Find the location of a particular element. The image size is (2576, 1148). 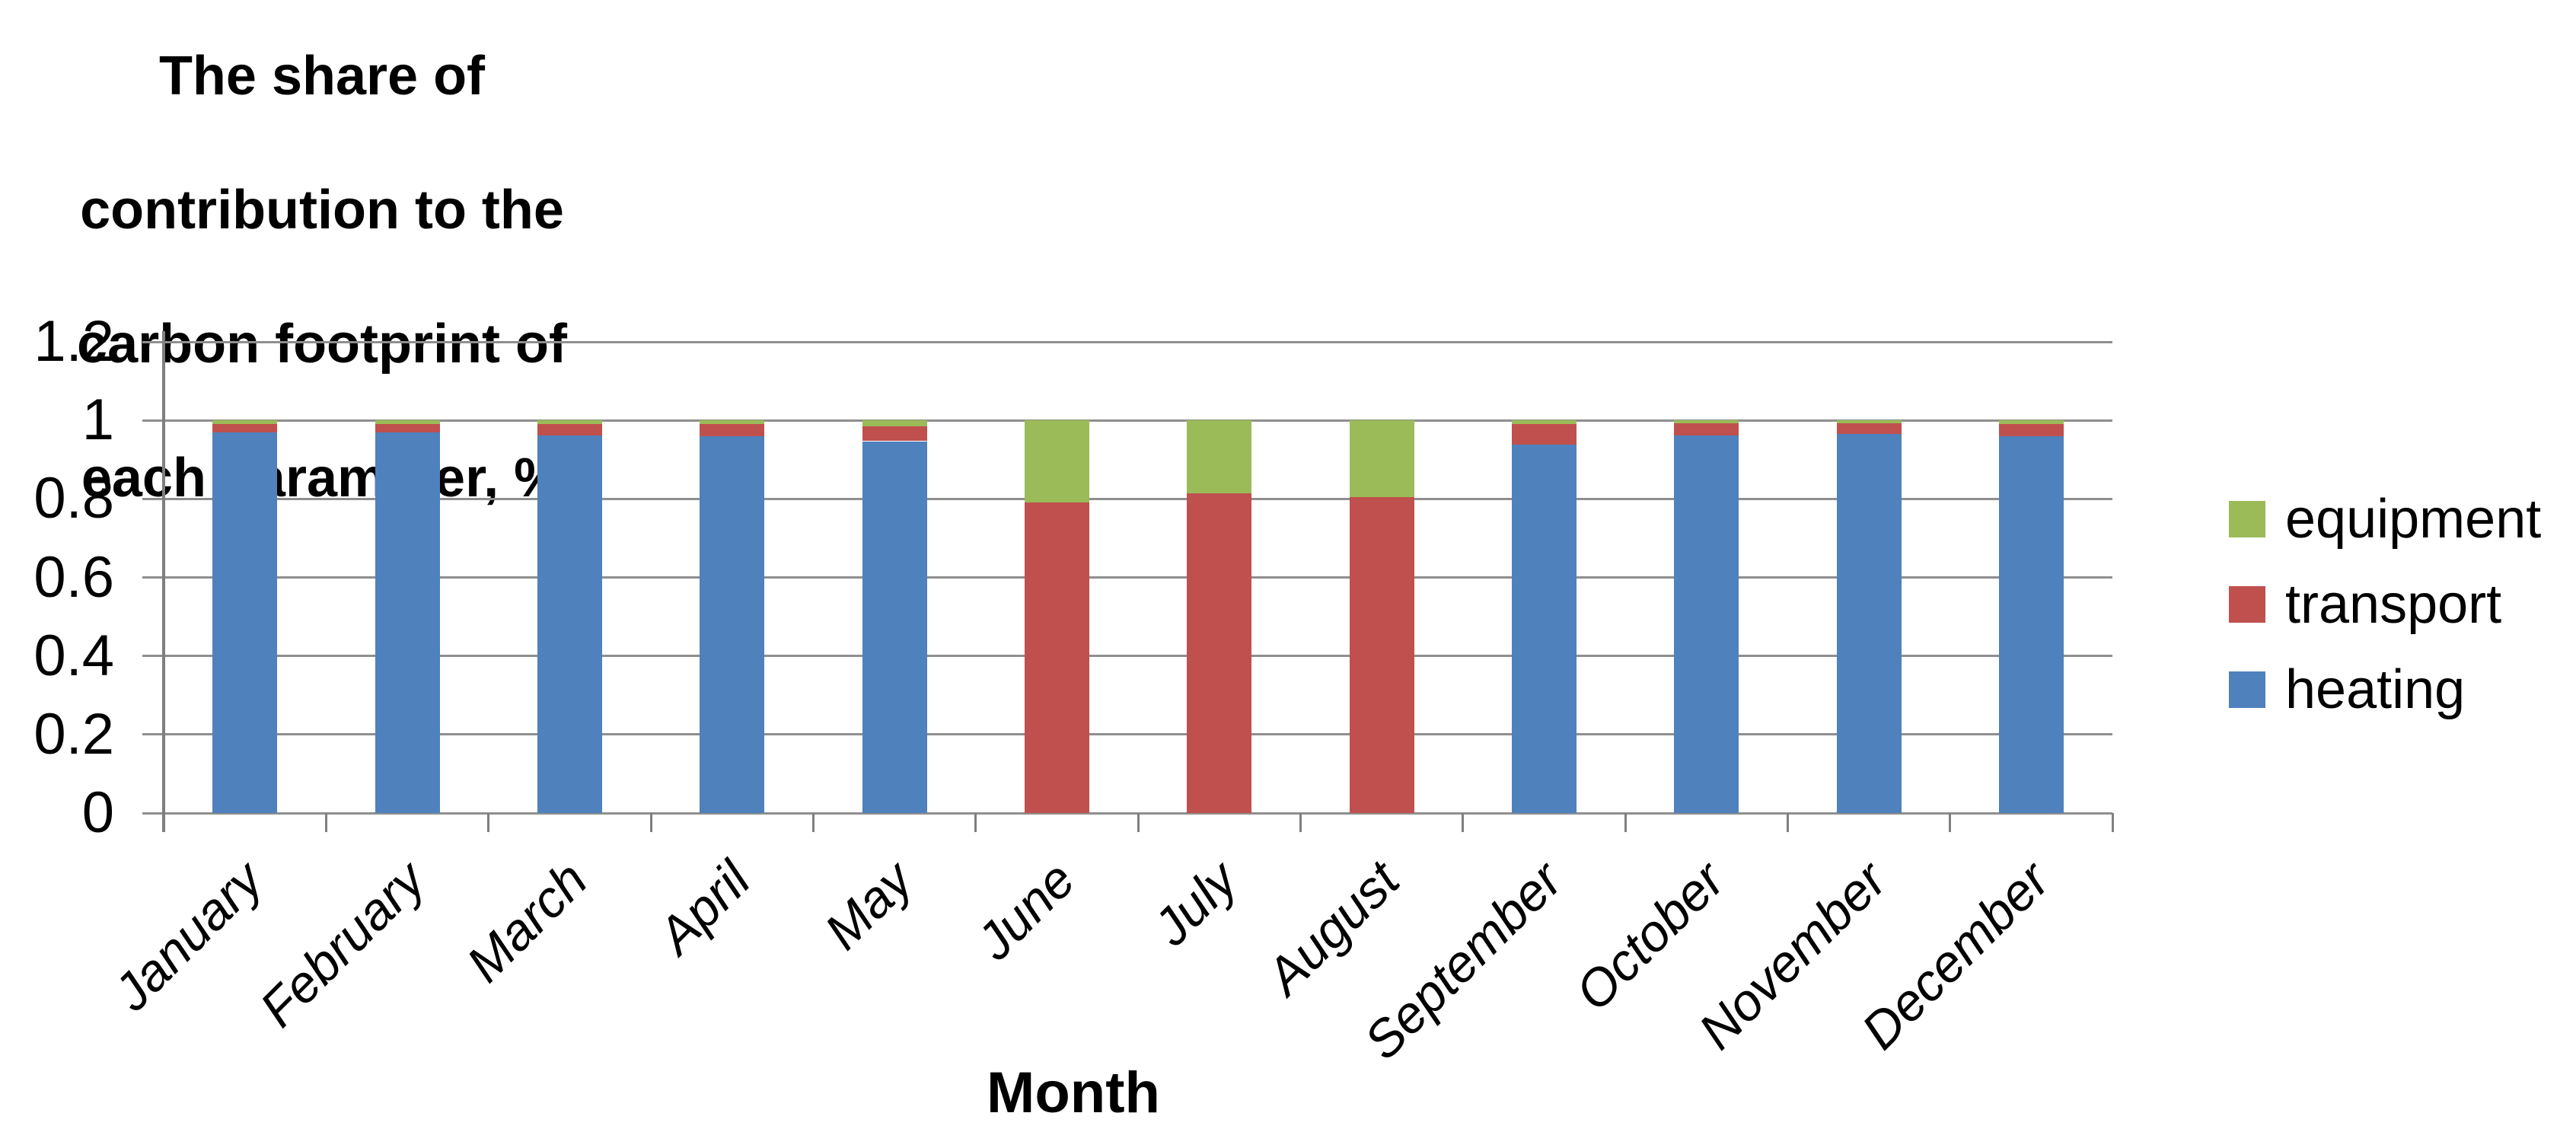

x-tick-label-month: January is located at coordinates (188, 936).